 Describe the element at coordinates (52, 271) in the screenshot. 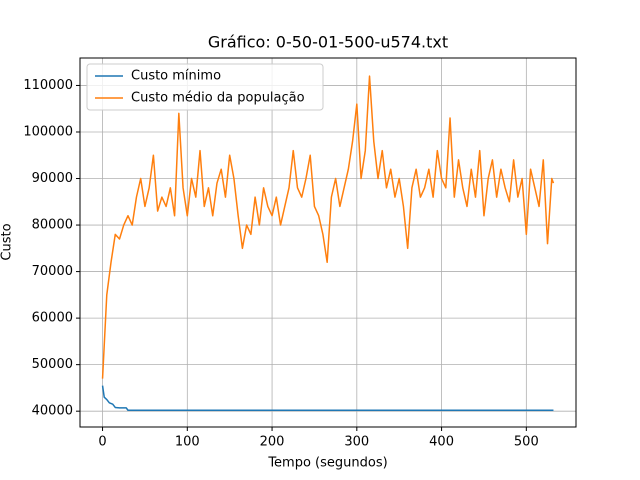

I see `y-tick-label: 70000` at that location.